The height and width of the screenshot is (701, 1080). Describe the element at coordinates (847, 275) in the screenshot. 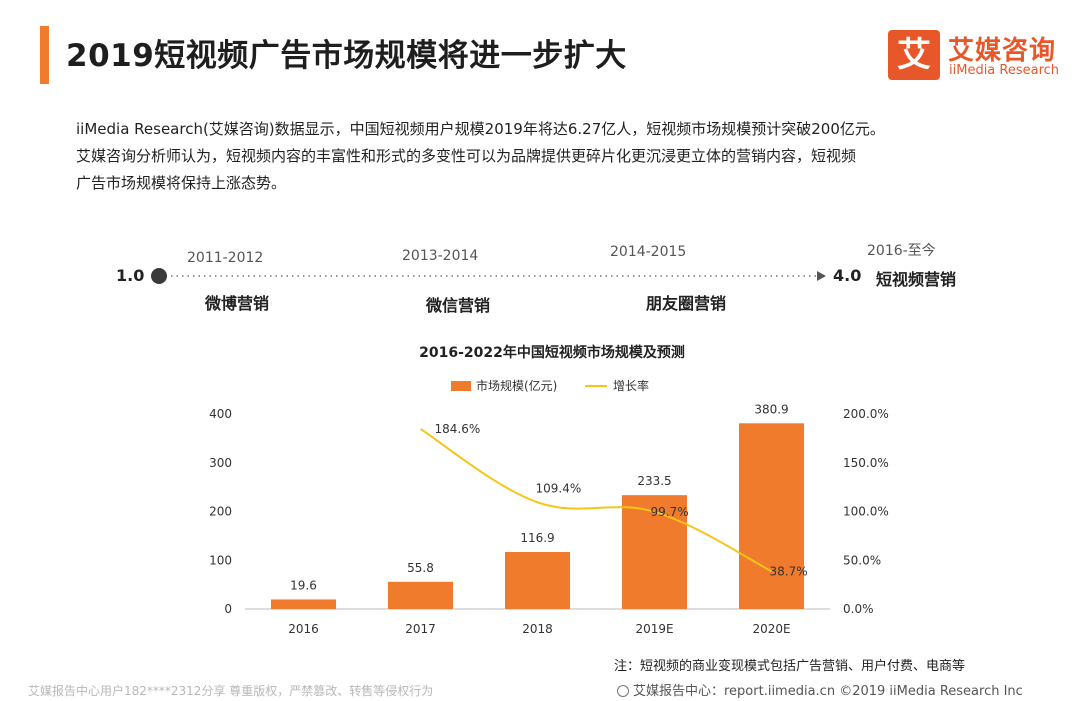

I see `timeline-end: 4.0` at that location.